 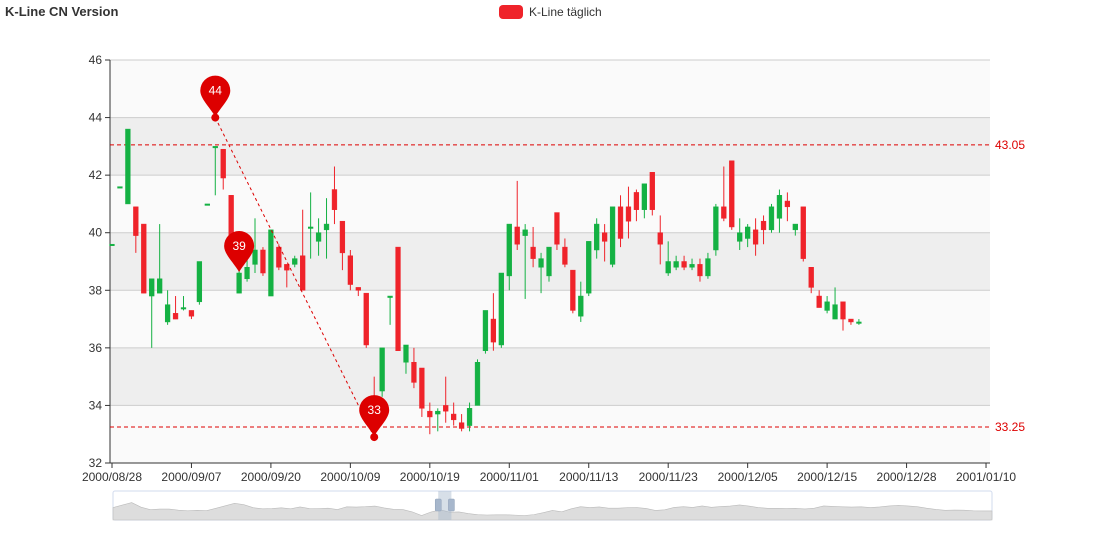 I want to click on x-tick-label: 2000/11/23, so click(x=668, y=477).